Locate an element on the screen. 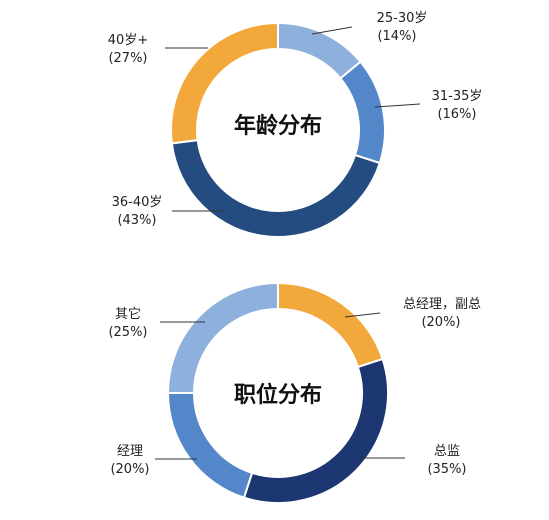 Image resolution: width=549 pixels, height=520 pixels. leader-line-gm is located at coordinates (362, 315).